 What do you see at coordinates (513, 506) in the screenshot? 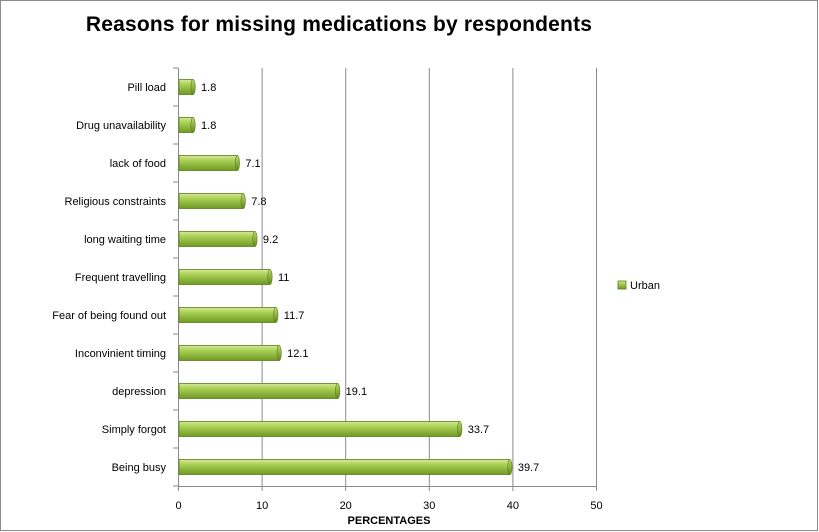
I see `x-tick-label: 40` at bounding box center [513, 506].